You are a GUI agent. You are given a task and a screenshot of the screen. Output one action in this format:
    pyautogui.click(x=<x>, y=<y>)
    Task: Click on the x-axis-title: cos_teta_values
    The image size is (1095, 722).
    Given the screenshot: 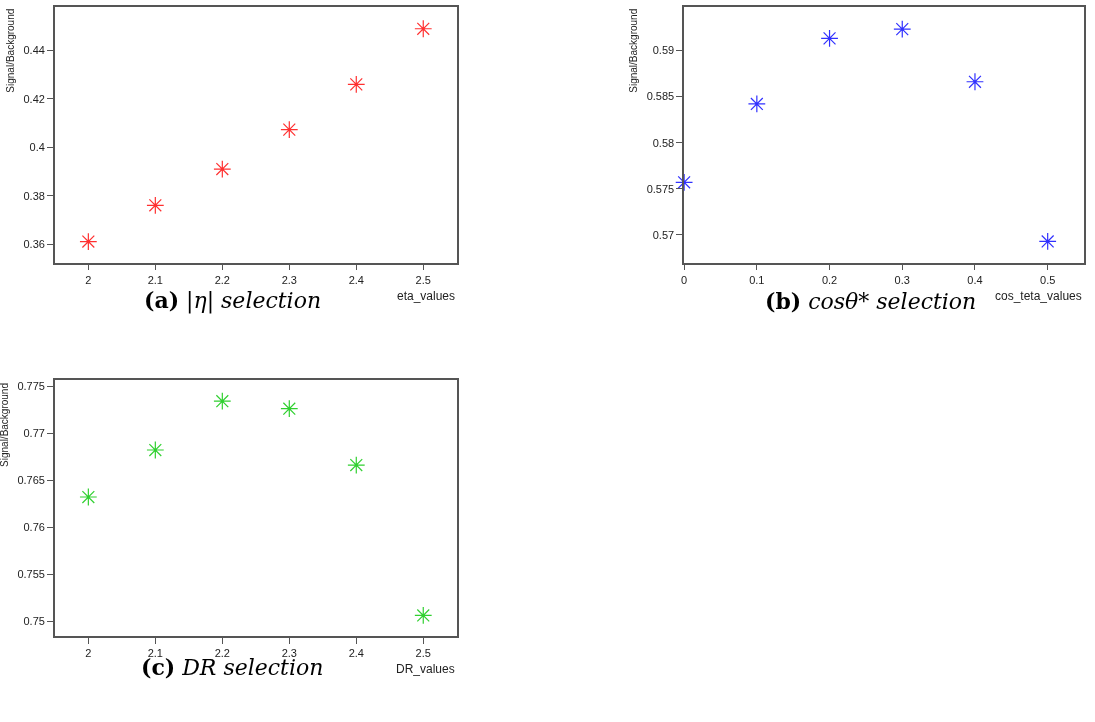 What is the action you would take?
    pyautogui.click(x=1038, y=296)
    